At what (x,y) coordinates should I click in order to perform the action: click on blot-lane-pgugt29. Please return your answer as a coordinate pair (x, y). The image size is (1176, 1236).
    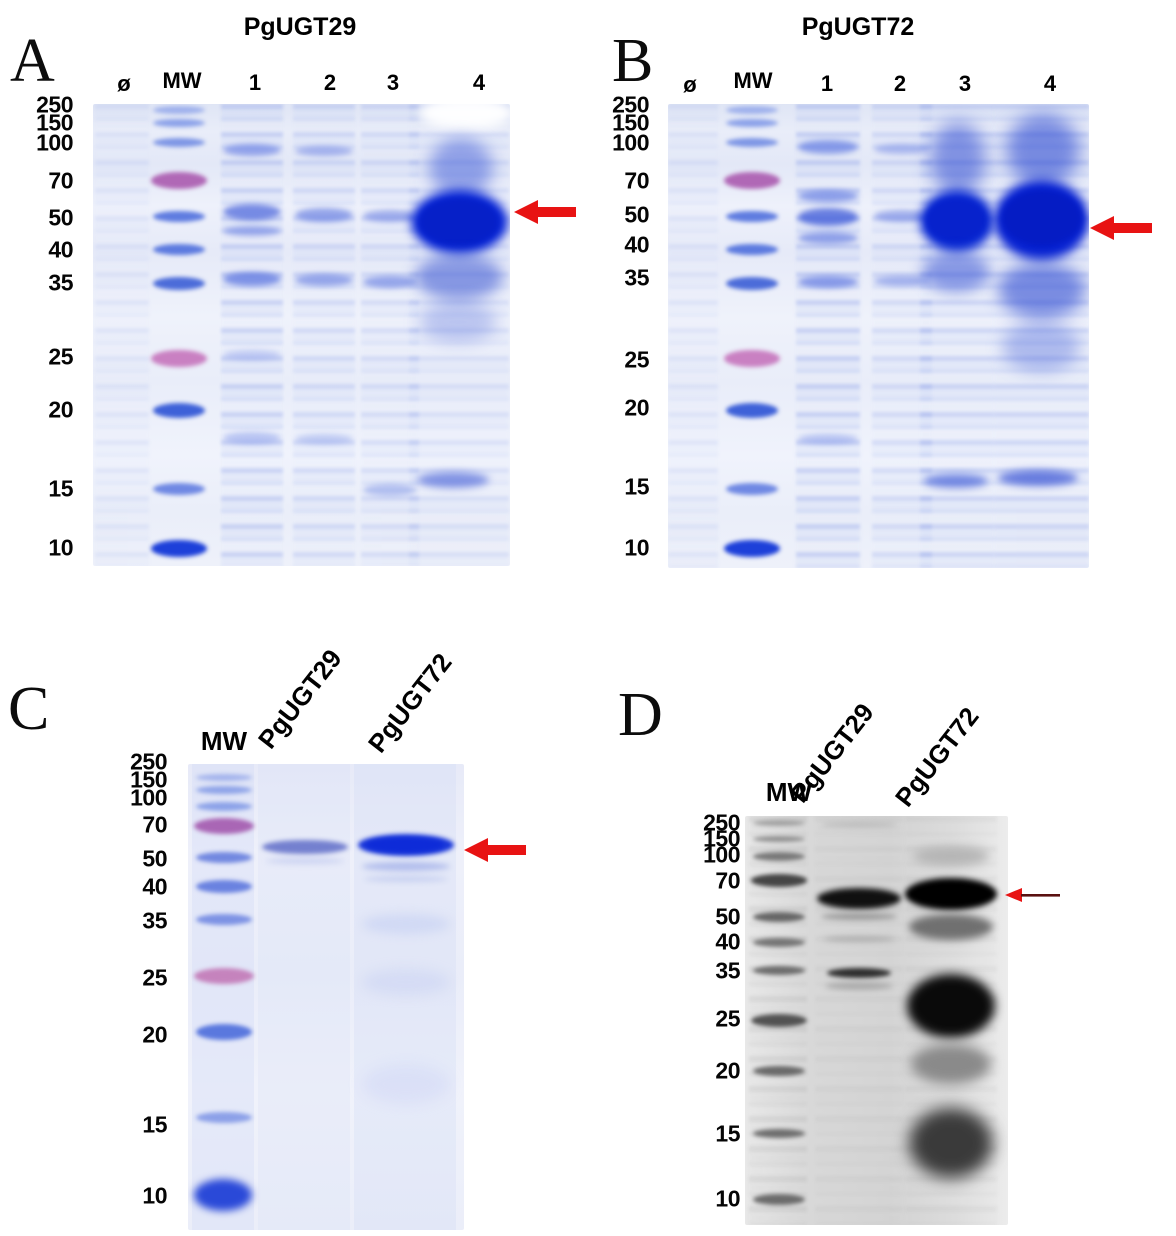
    Looking at the image, I should click on (859, 1020).